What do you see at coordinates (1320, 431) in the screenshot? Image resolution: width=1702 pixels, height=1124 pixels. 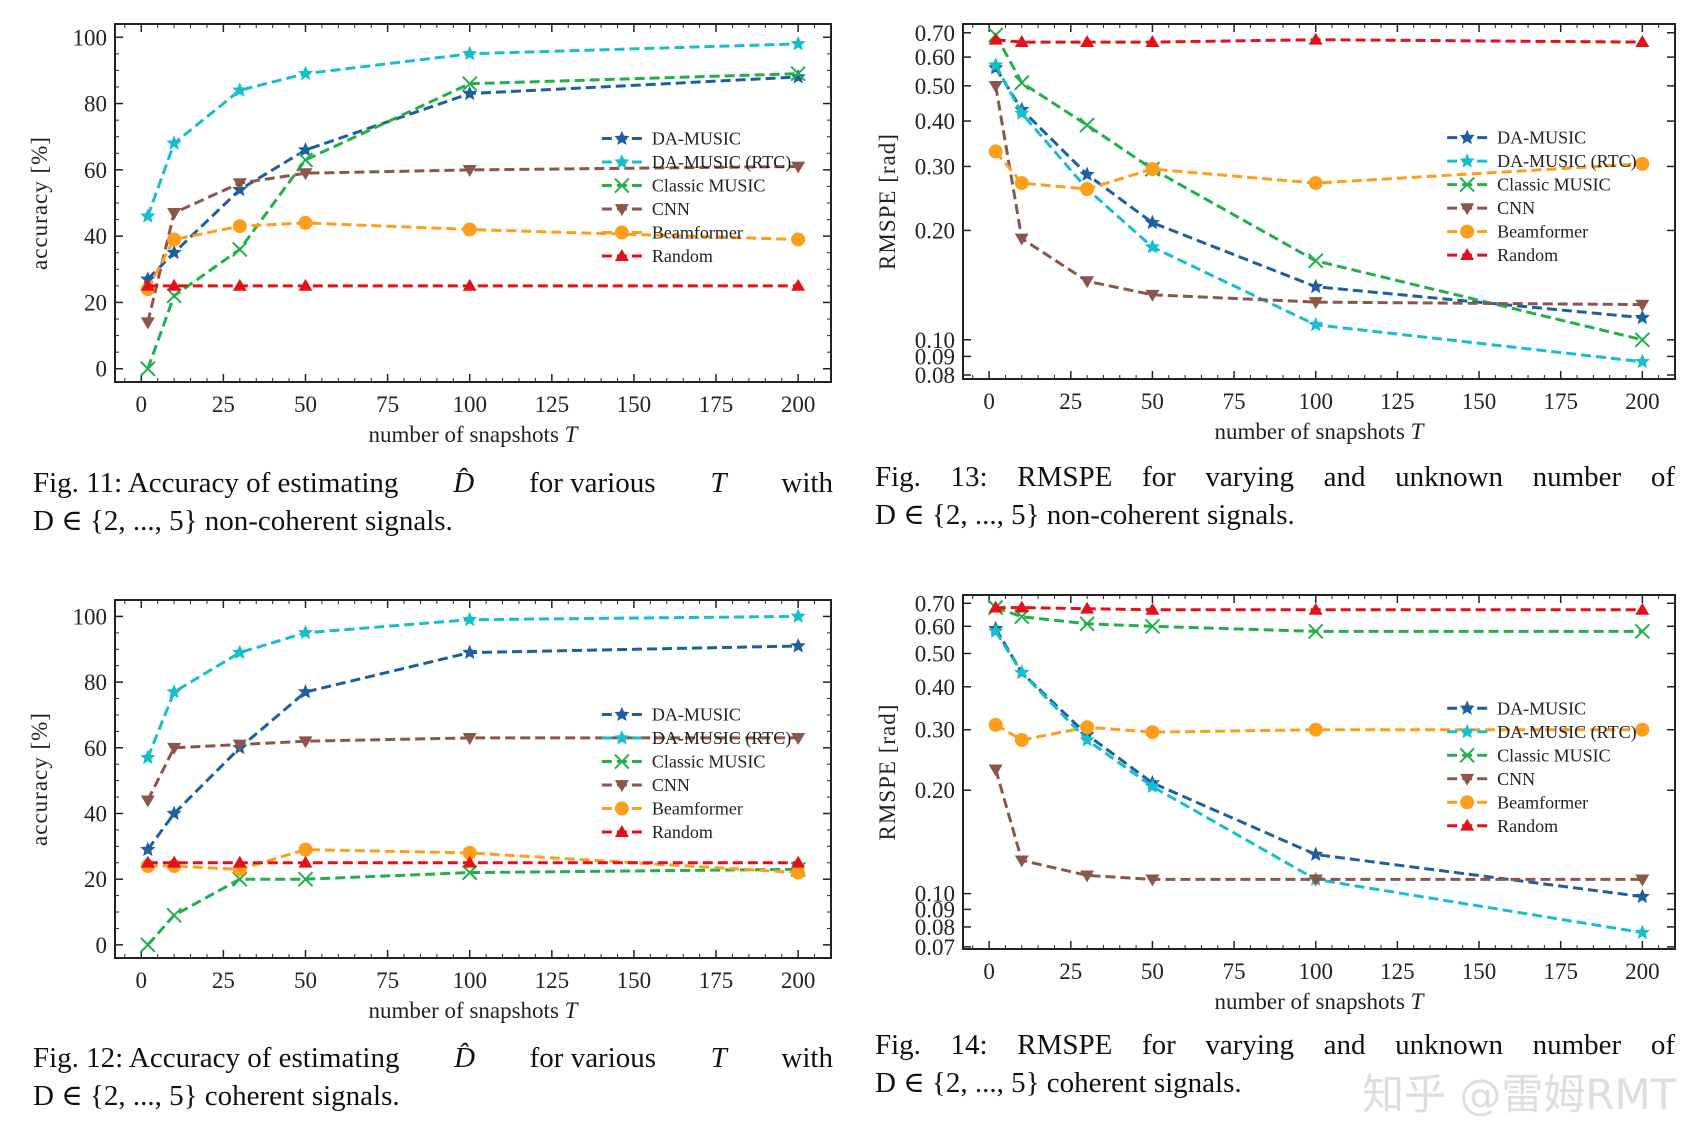 I see `x-axis-label: number of snapshots T` at bounding box center [1320, 431].